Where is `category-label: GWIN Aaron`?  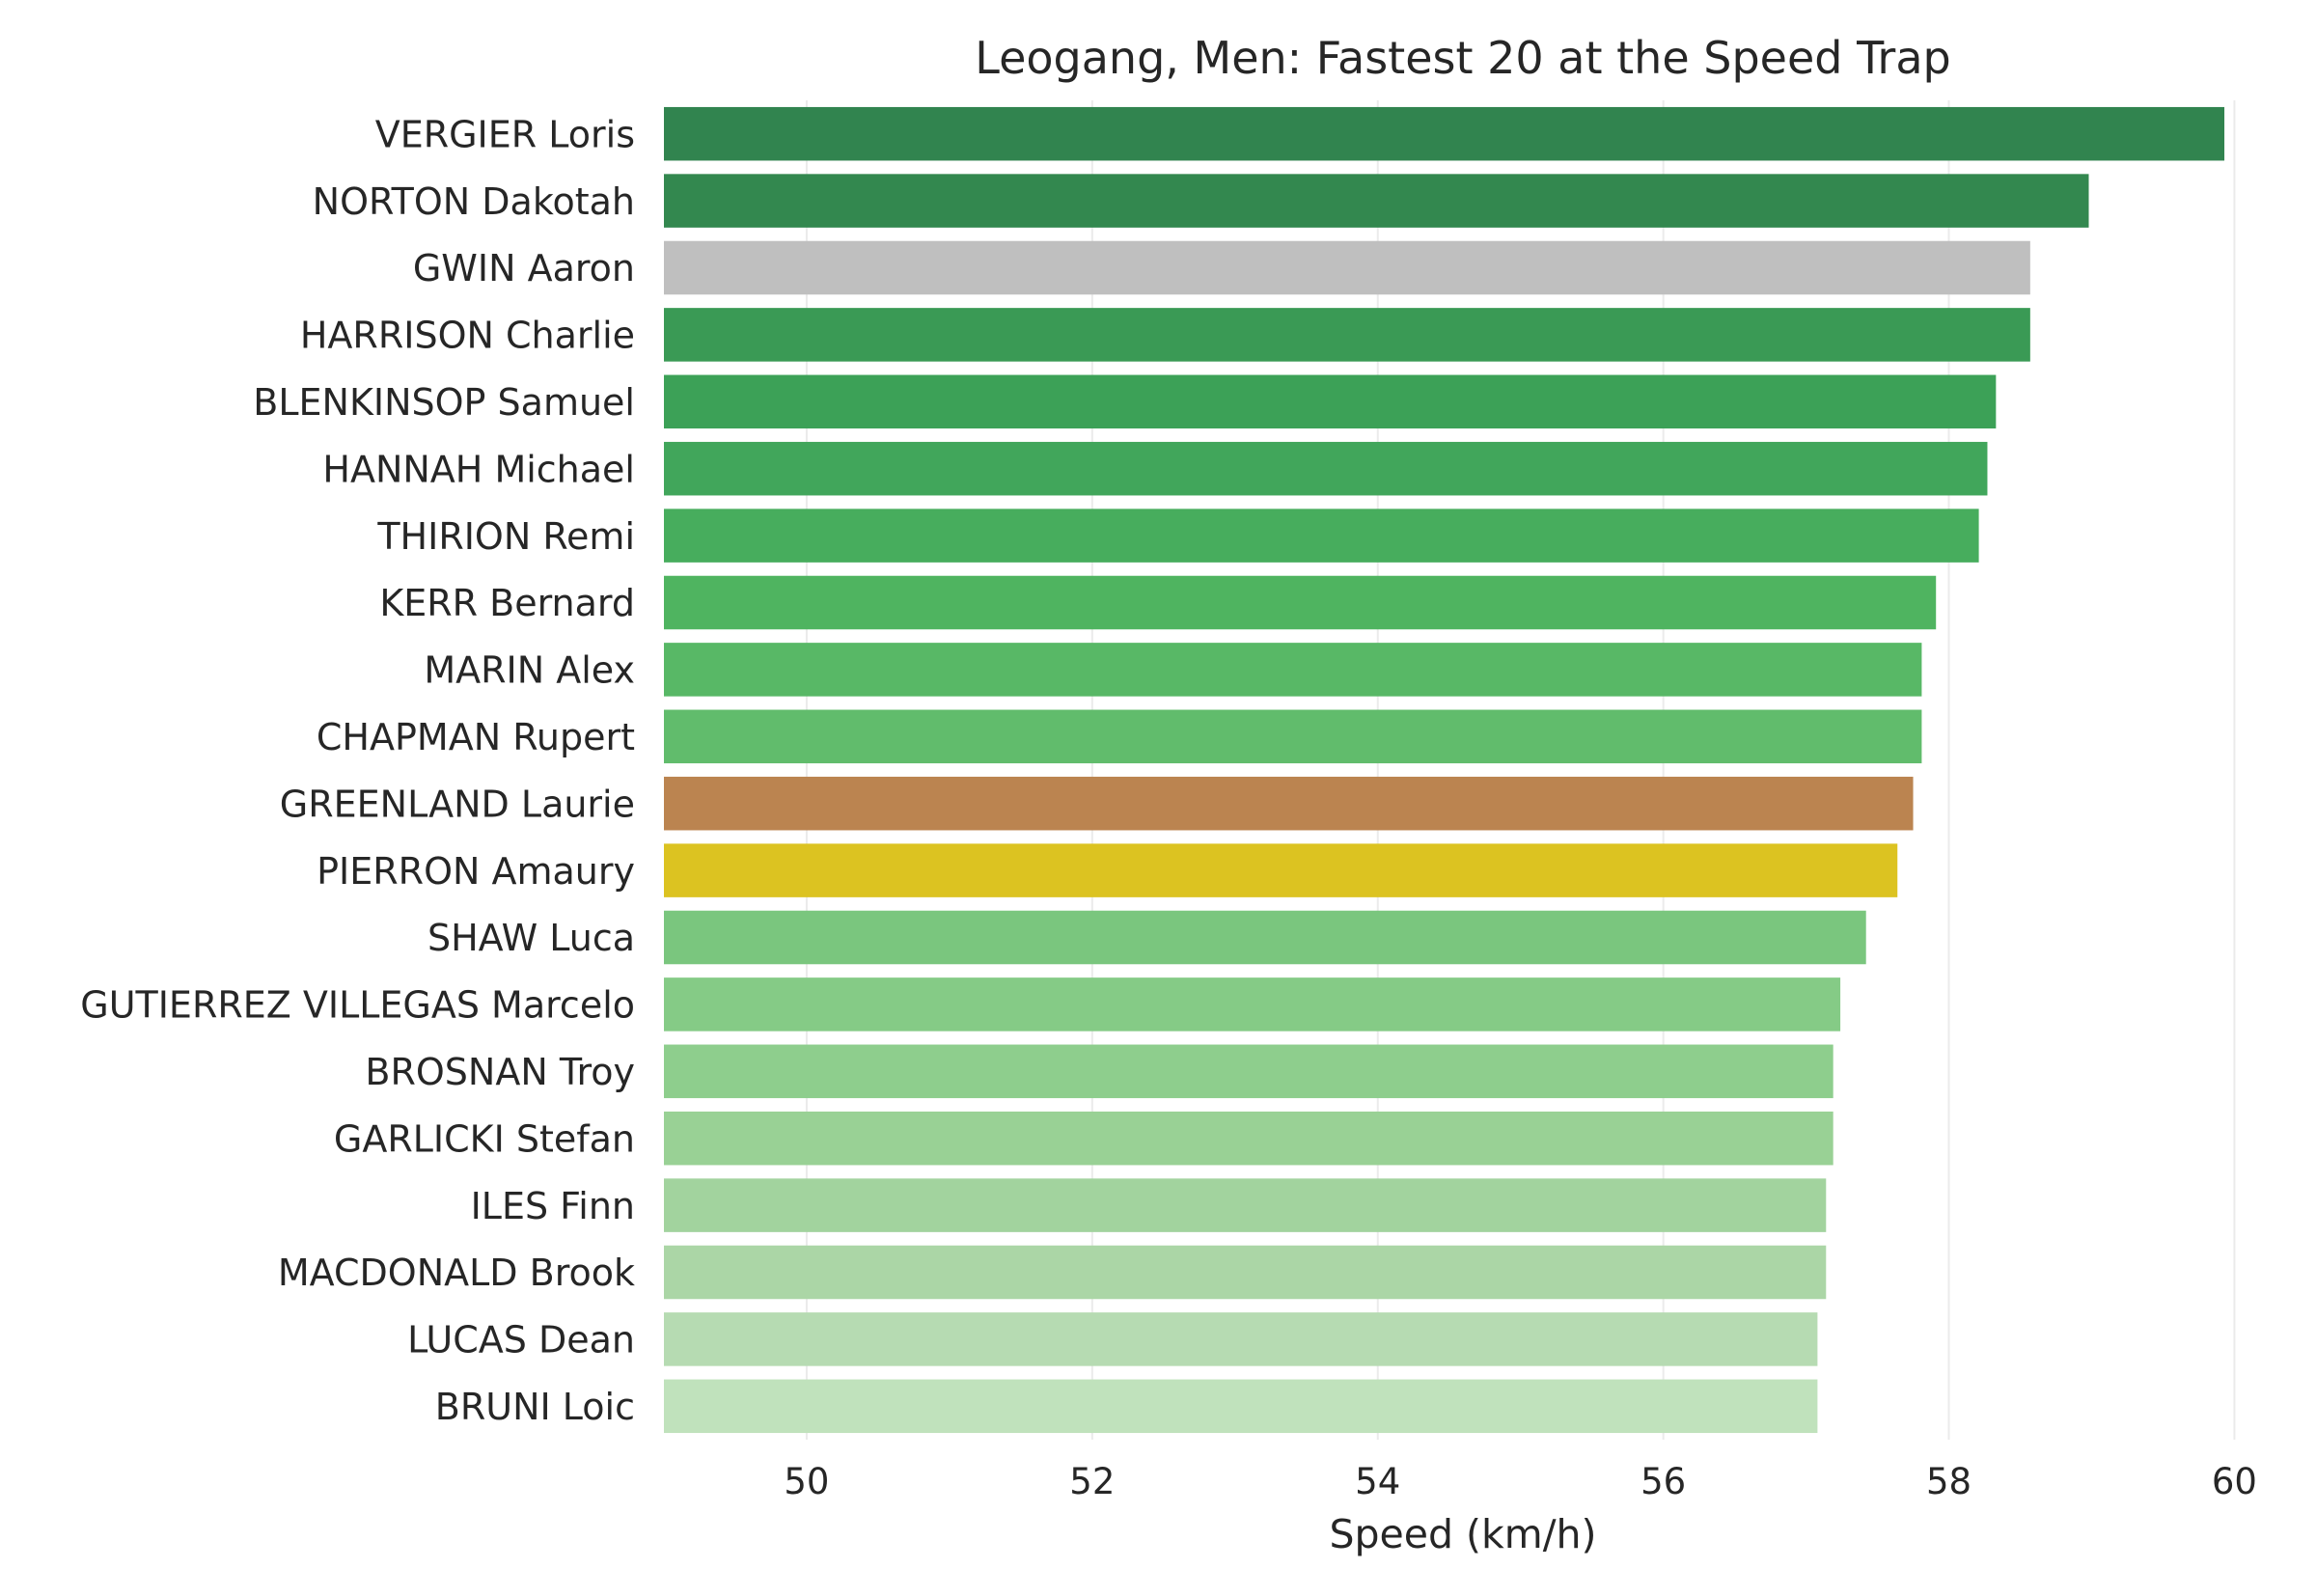 category-label: GWIN Aaron is located at coordinates (524, 268).